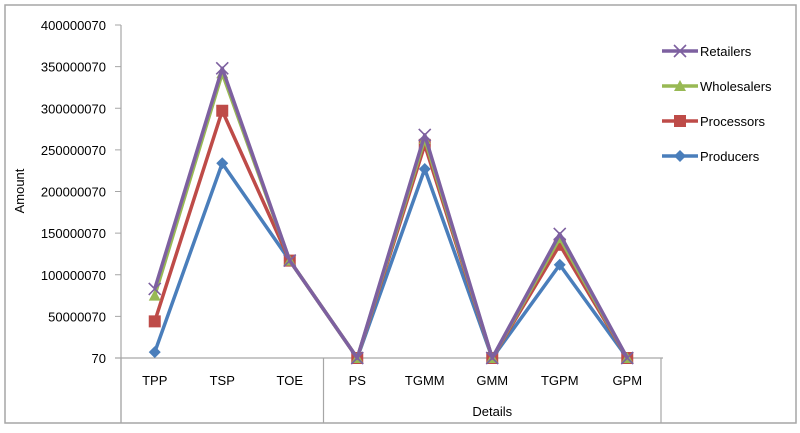 The height and width of the screenshot is (433, 800). I want to click on y-tick-label: 300000070, so click(73, 108).